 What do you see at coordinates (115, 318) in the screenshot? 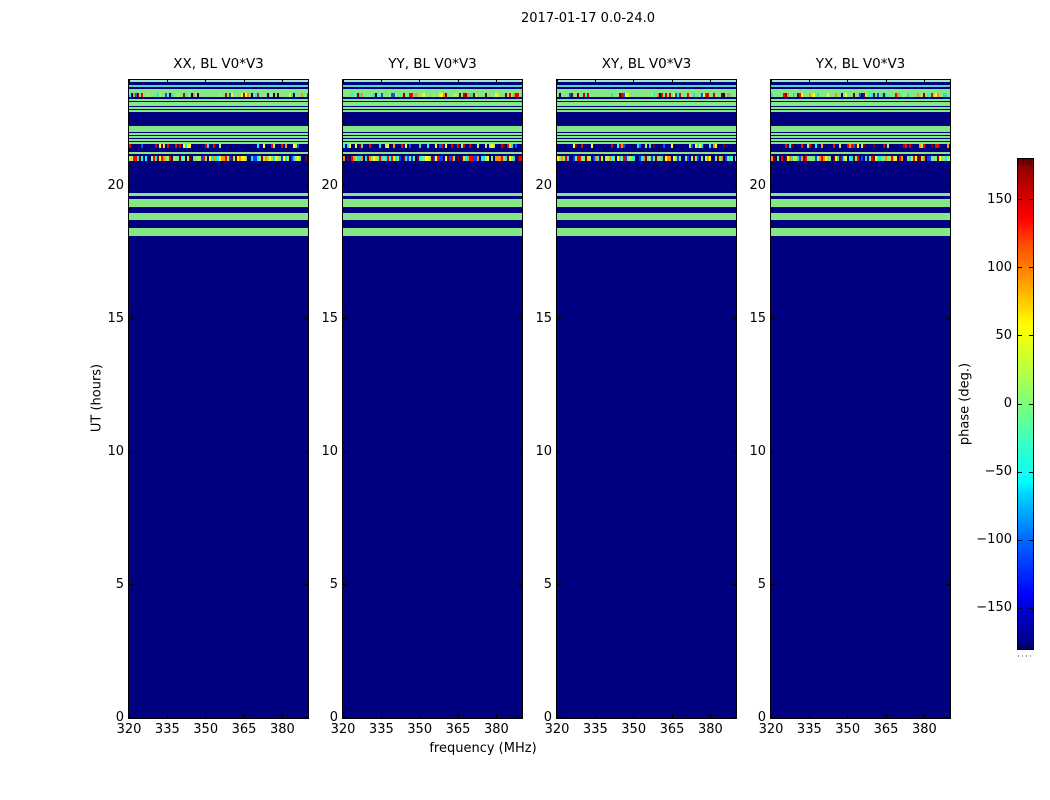
I see `y-tick-label: 15` at bounding box center [115, 318].